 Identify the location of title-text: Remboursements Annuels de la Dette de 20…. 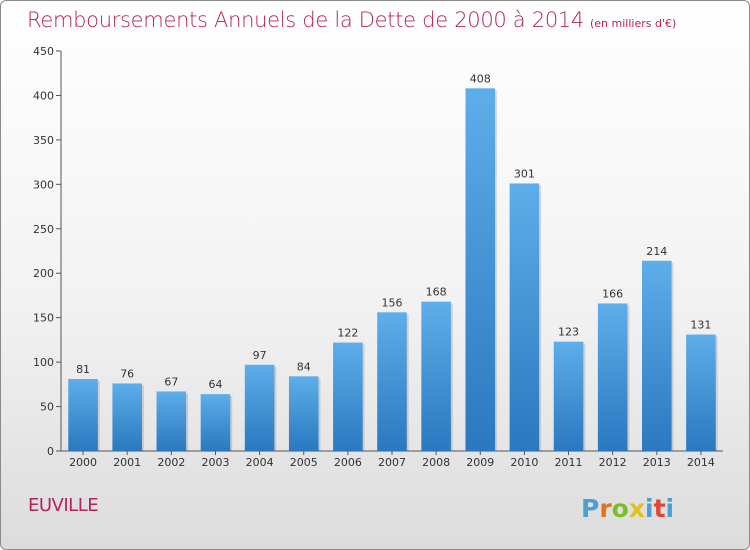
(305, 20).